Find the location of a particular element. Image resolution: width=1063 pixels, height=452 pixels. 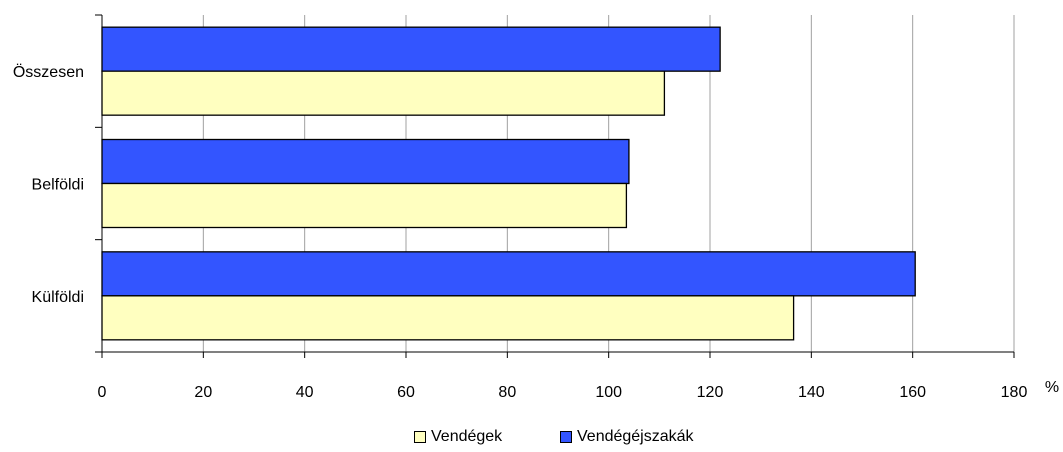

legend-label-vendegejszakak: Vendégéjszakák is located at coordinates (635, 436).